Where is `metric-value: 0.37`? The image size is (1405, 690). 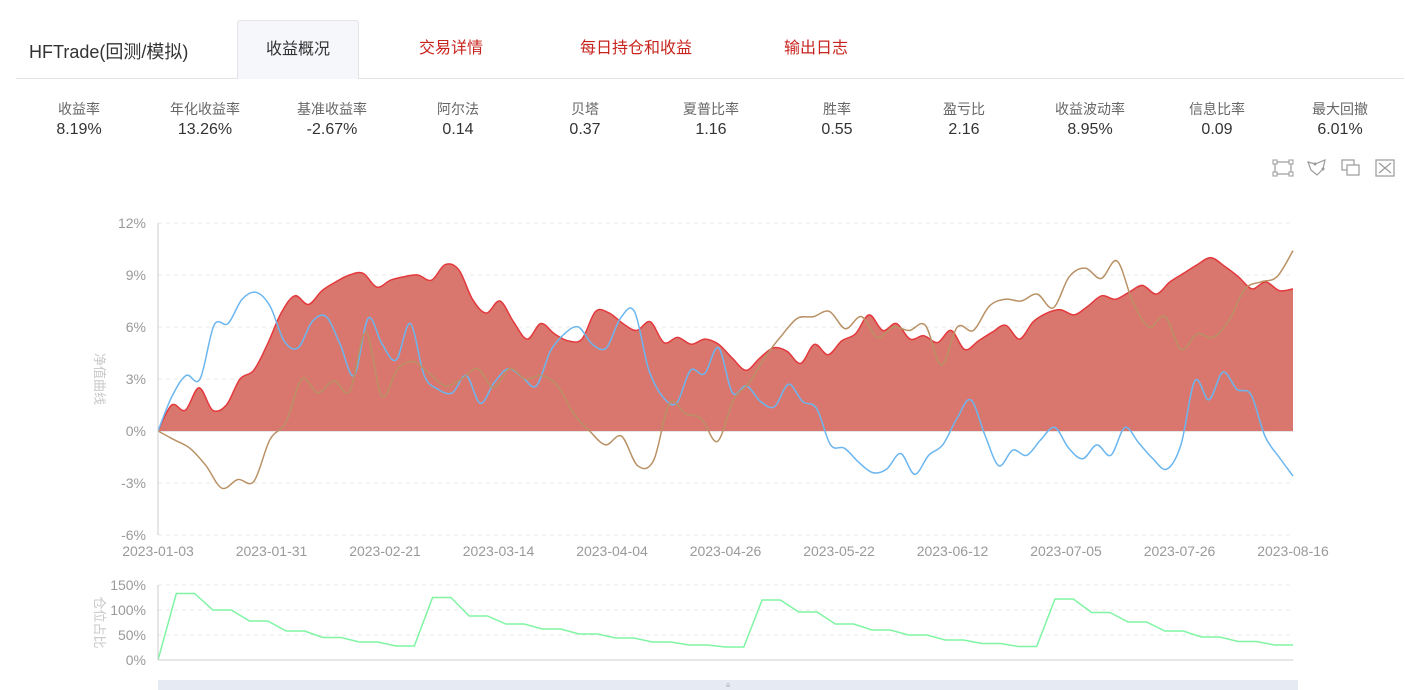 metric-value: 0.37 is located at coordinates (585, 129).